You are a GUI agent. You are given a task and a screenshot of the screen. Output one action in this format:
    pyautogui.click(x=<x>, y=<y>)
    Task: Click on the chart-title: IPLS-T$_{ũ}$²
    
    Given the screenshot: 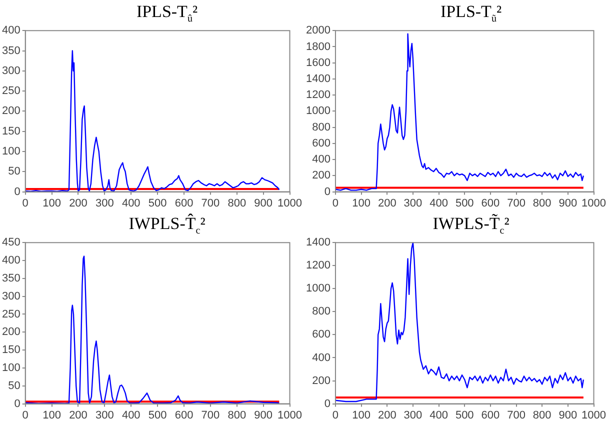 What is the action you would take?
    pyautogui.click(x=471, y=12)
    